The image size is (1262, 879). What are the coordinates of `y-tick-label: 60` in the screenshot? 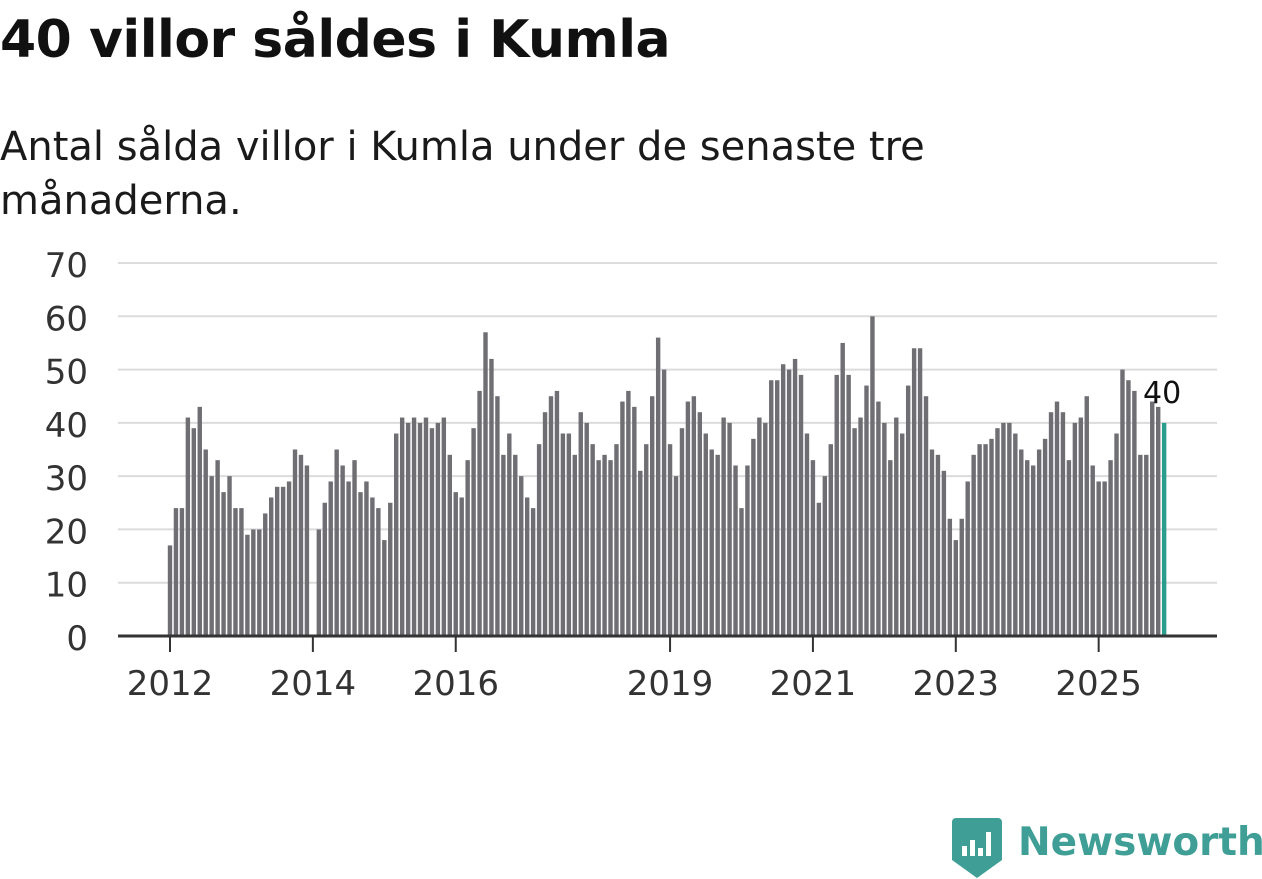 It's located at (66, 319).